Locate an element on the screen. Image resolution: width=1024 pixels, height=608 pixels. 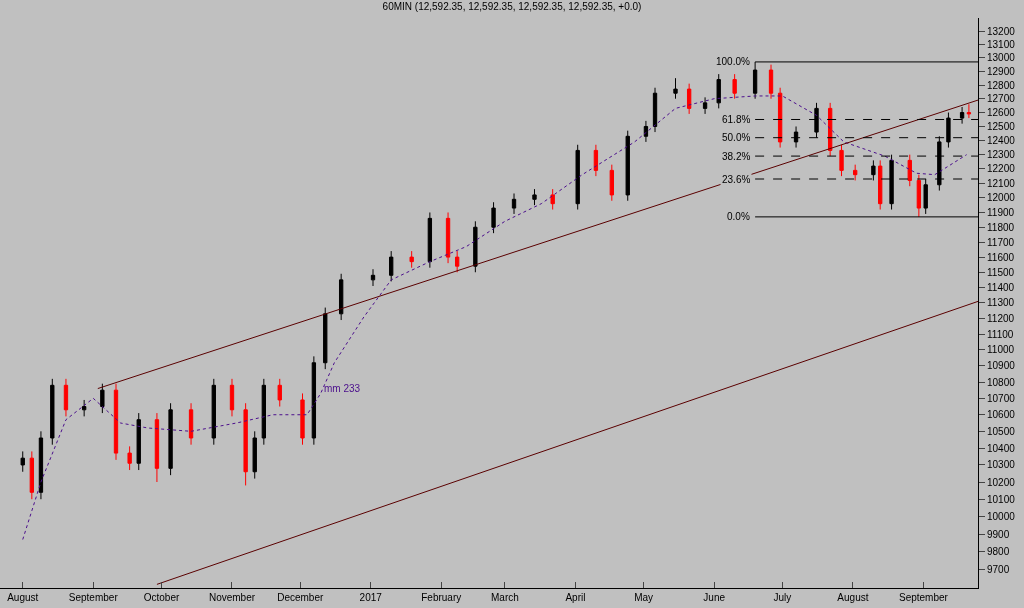
annotation: mm 233 is located at coordinates (342, 388).